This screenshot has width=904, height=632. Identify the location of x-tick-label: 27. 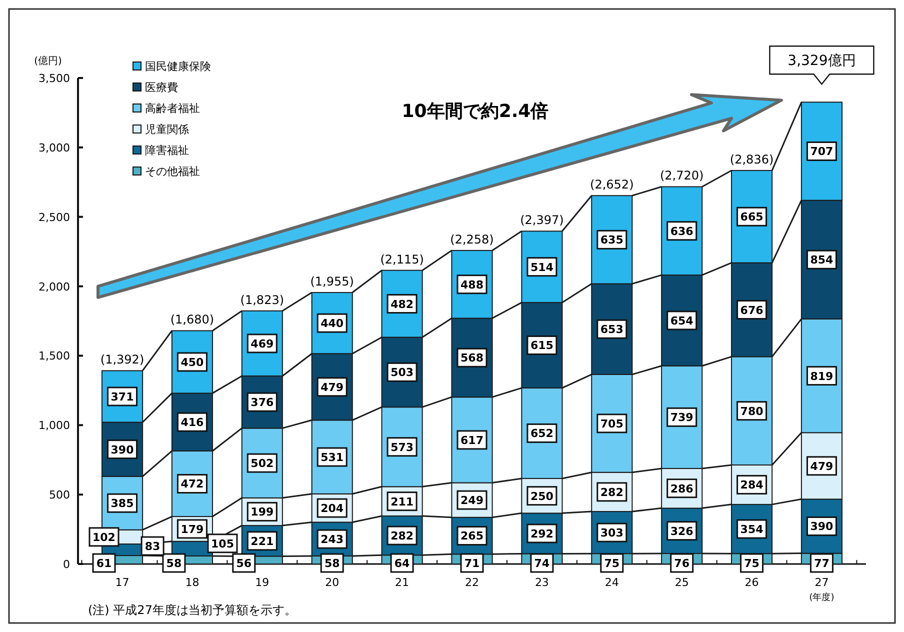
(821, 582).